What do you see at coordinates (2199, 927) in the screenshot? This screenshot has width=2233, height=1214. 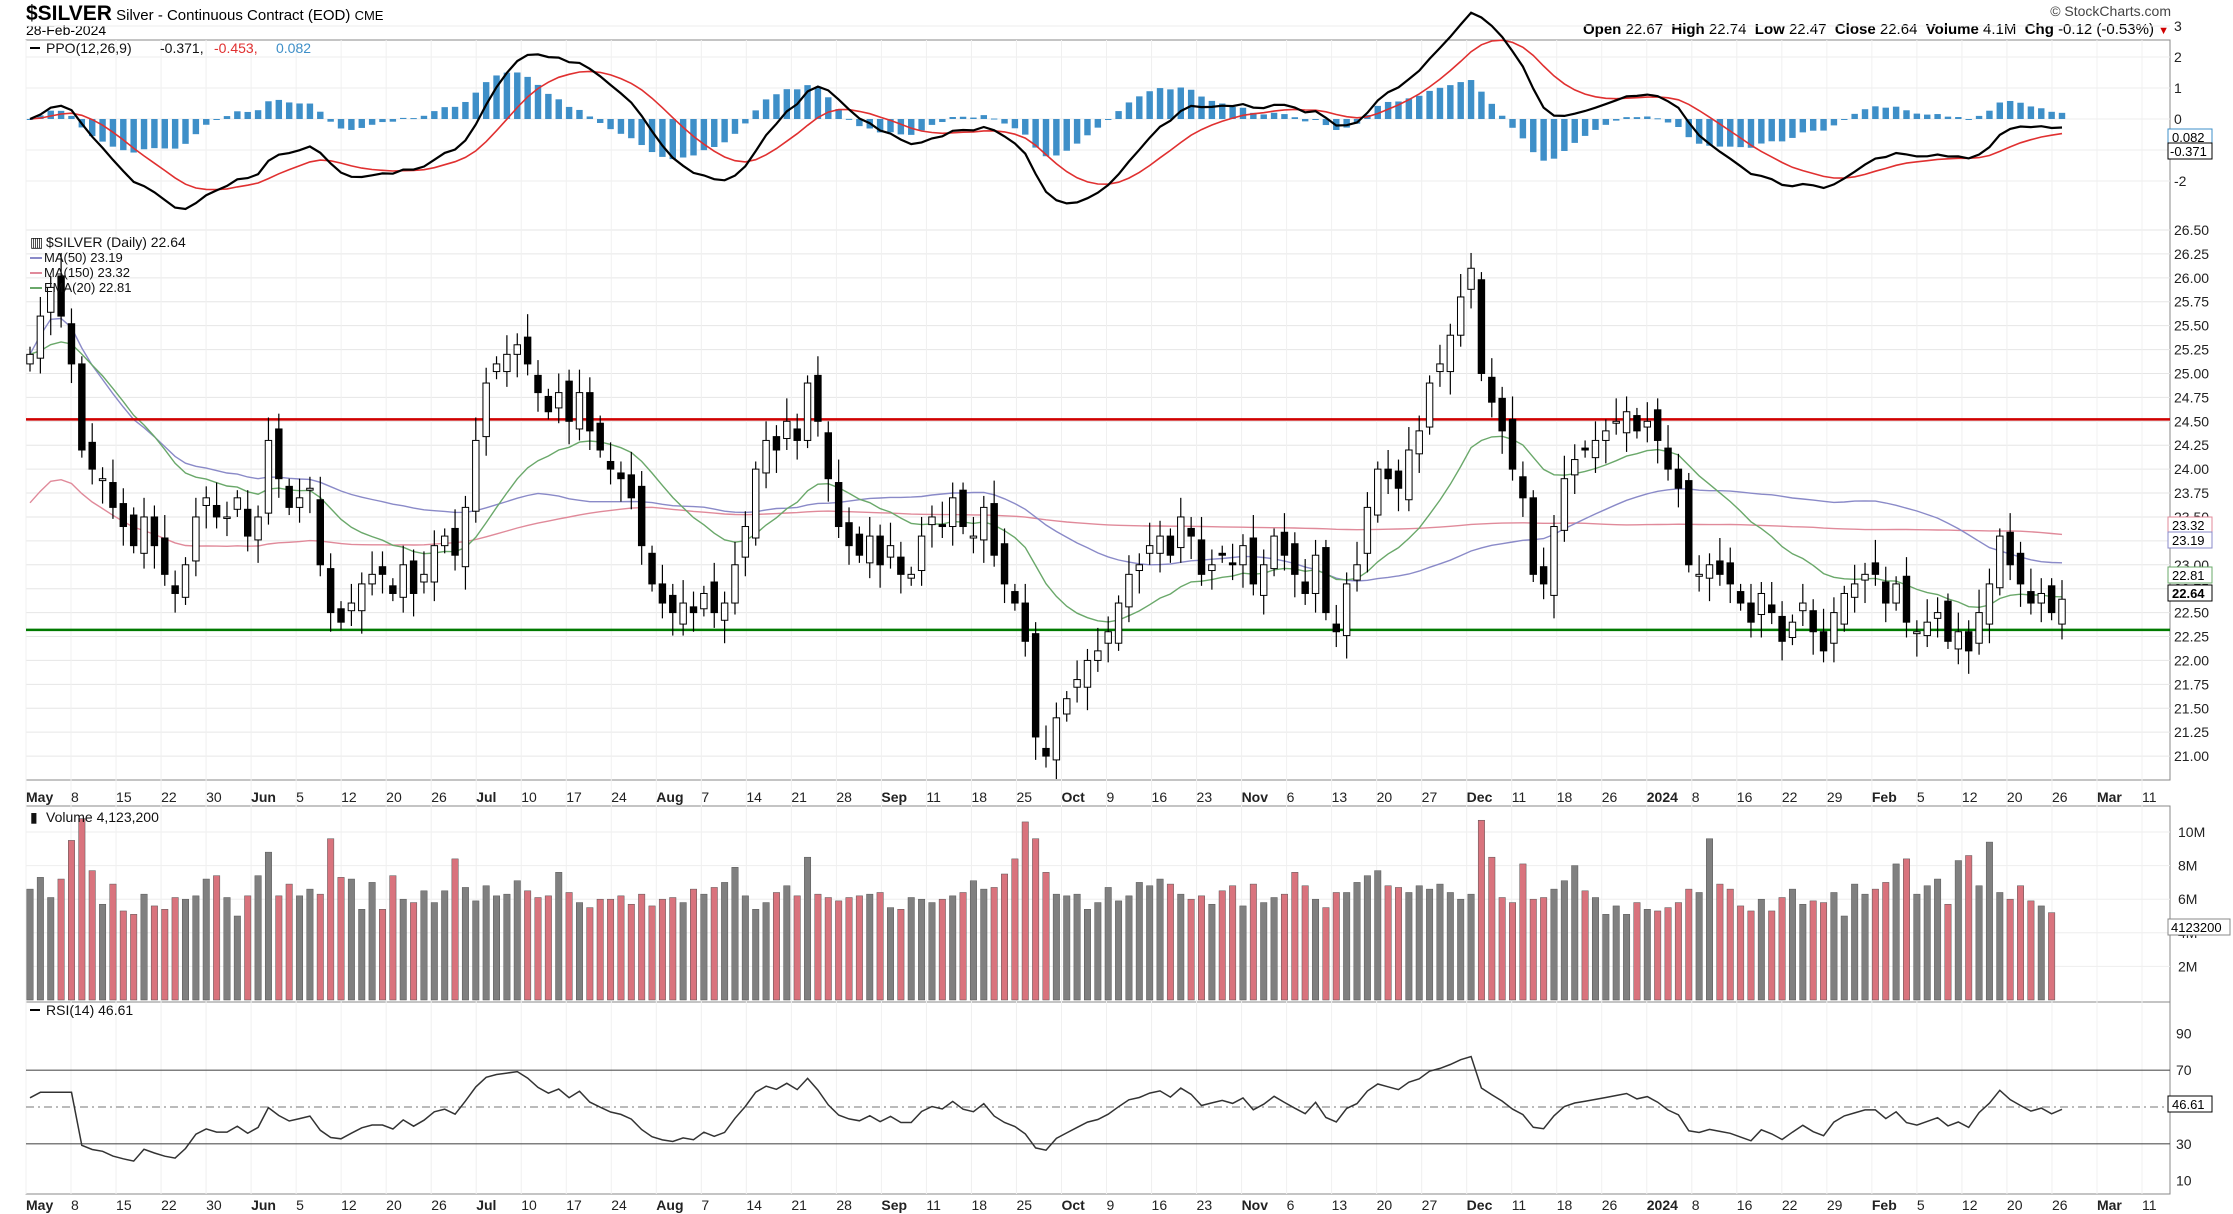 I see `volume-tag-box` at bounding box center [2199, 927].